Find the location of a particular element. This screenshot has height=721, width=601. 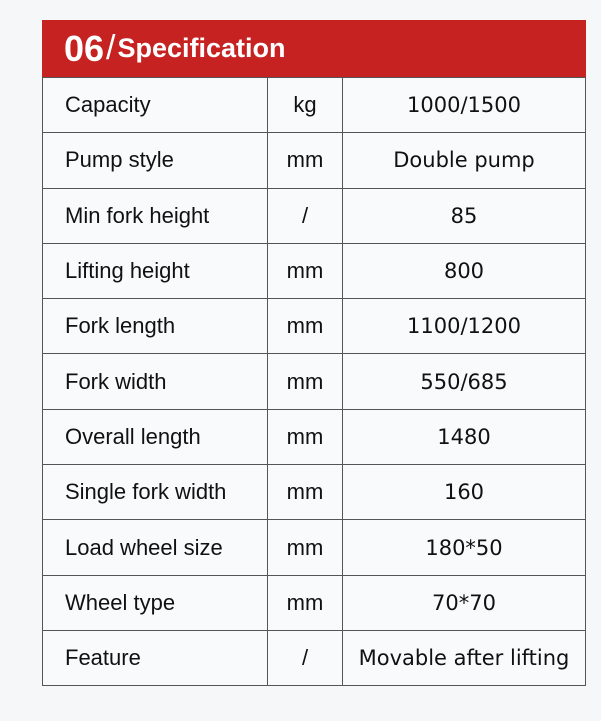

spec-name: Feature is located at coordinates (155, 658).